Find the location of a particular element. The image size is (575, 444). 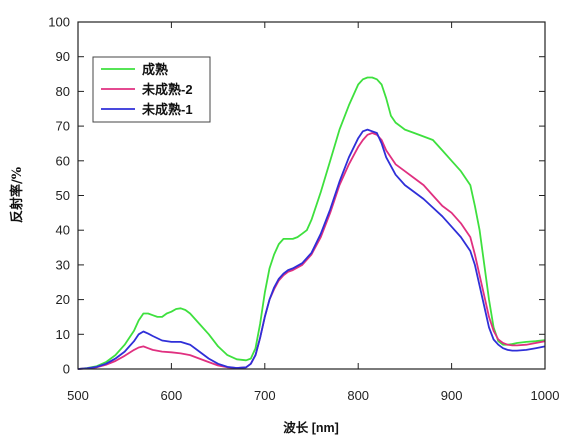

legend: 成熟 未成熟-2 未成熟-1 is located at coordinates (151, 89).